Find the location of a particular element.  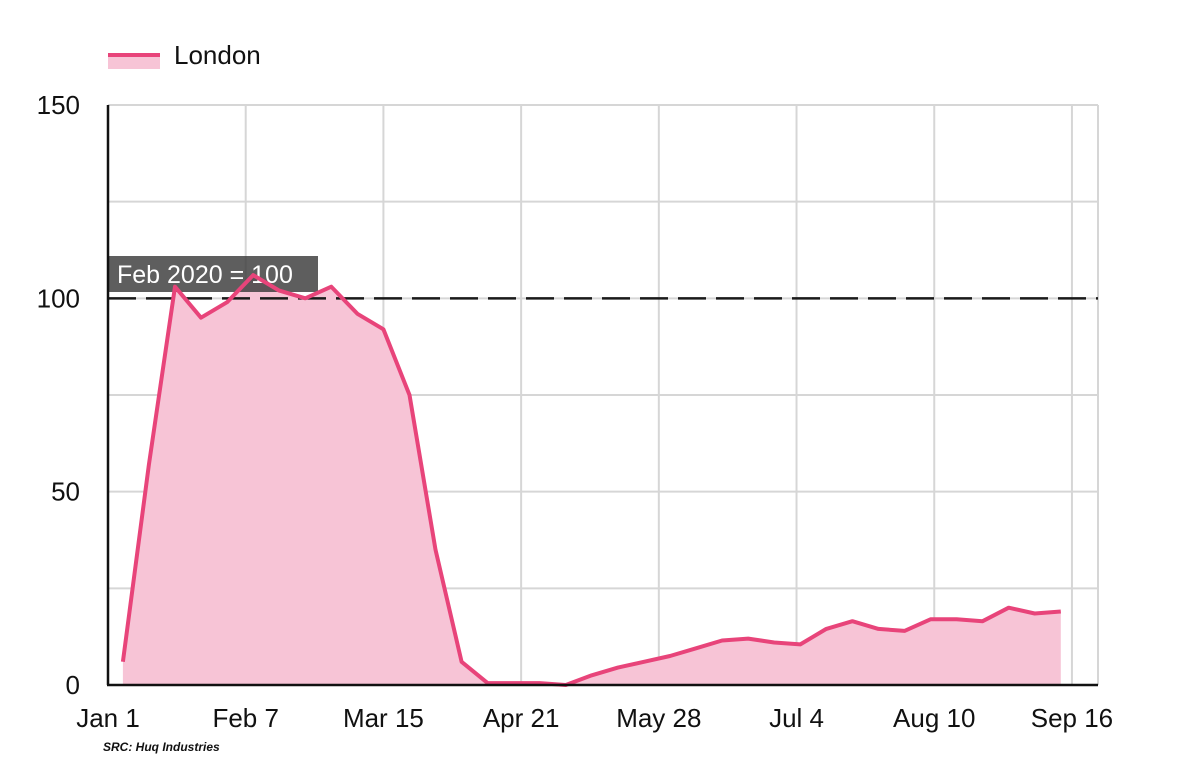

x-tick-label: Sep 16 is located at coordinates (1072, 718).